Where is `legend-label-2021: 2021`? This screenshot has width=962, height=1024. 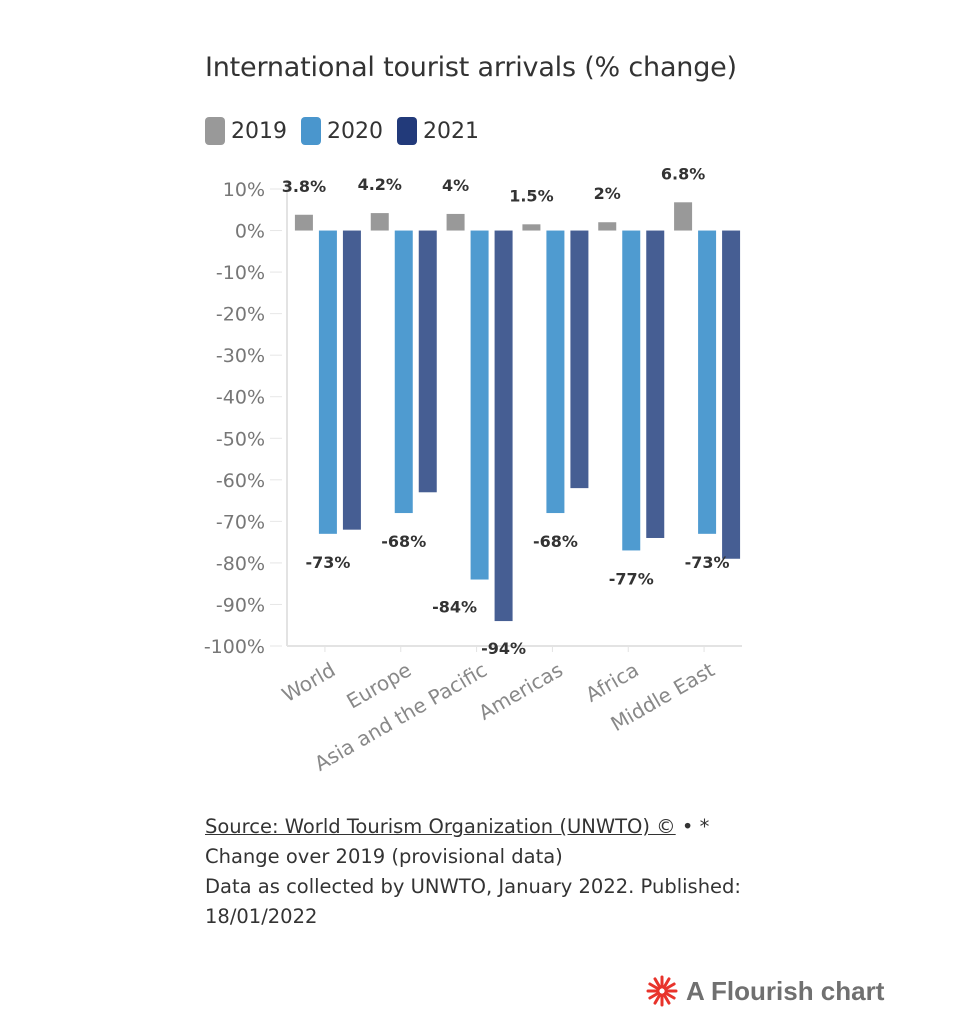 legend-label-2021: 2021 is located at coordinates (451, 131).